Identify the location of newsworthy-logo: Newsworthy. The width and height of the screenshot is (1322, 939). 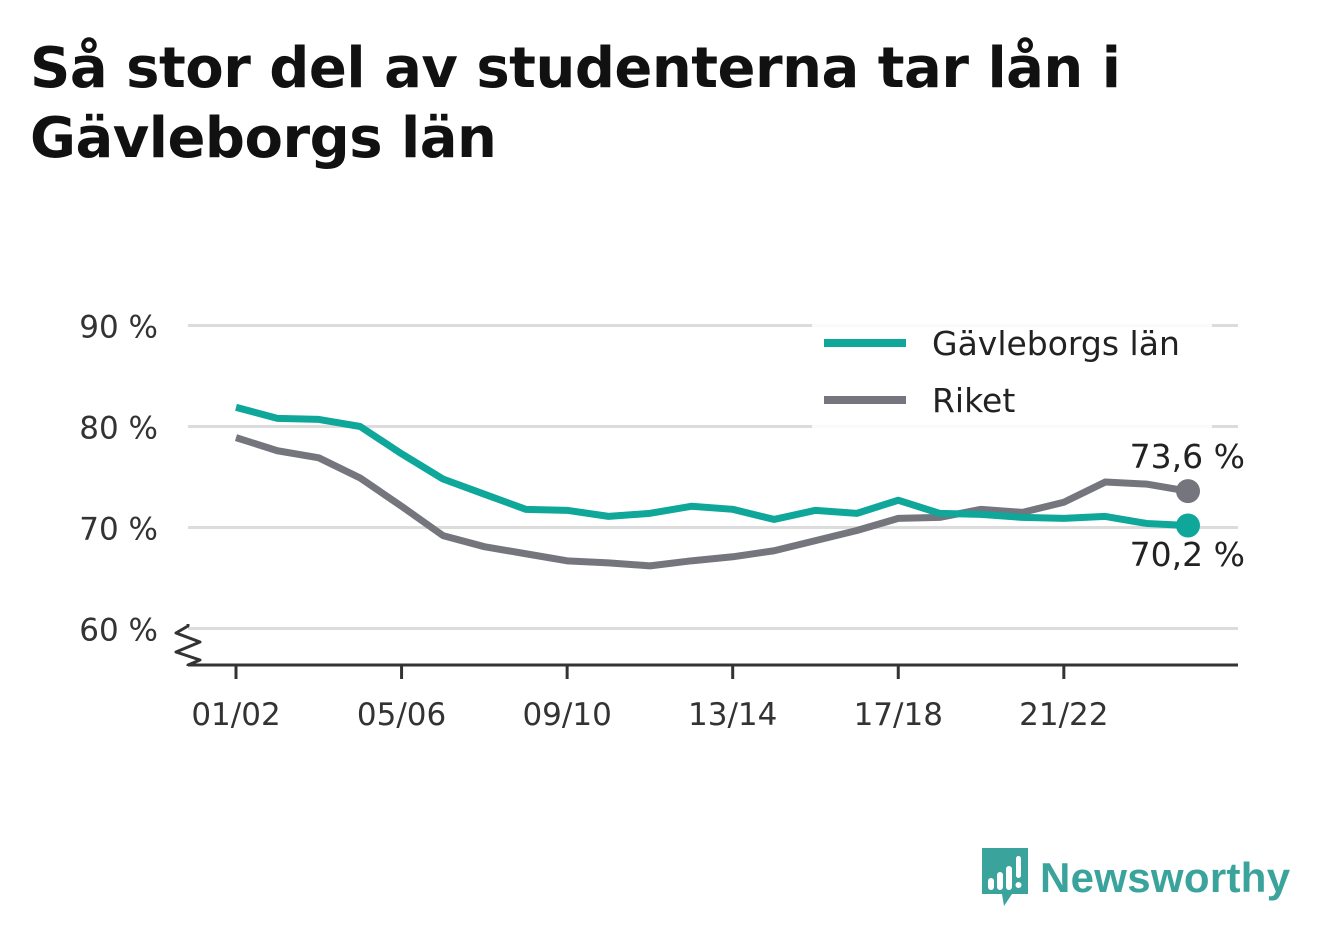
(1135, 878).